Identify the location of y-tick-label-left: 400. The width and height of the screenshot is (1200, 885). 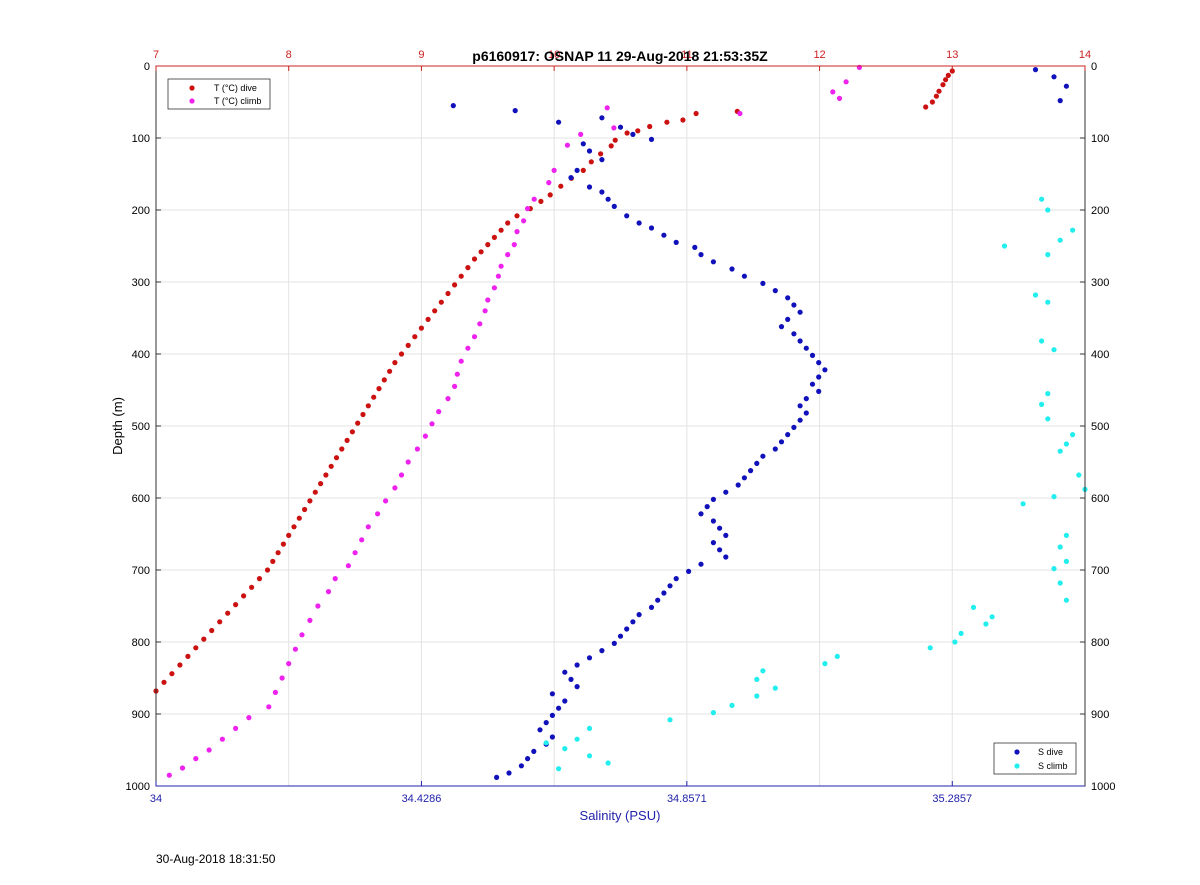
(141, 355).